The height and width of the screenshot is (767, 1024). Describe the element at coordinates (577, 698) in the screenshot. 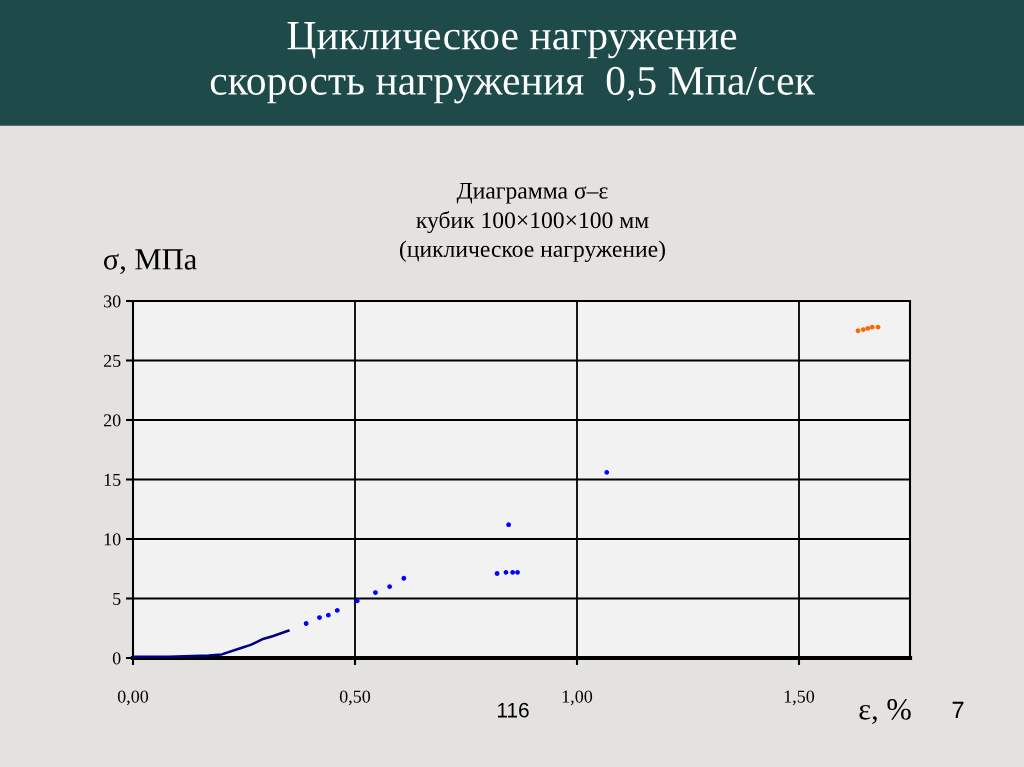

I see `x-tick-label: 1,00` at that location.